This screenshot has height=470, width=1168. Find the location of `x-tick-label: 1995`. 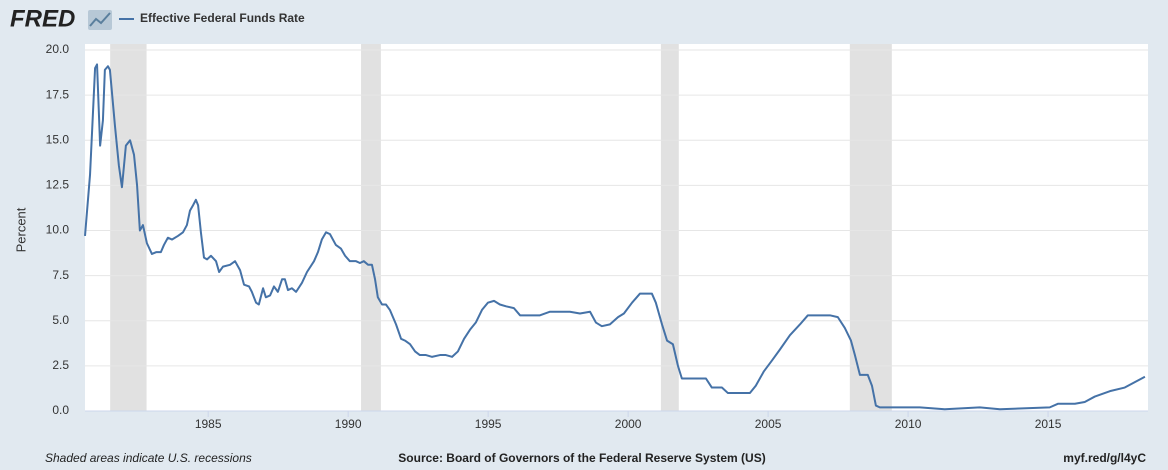

x-tick-label: 1995 is located at coordinates (488, 424).